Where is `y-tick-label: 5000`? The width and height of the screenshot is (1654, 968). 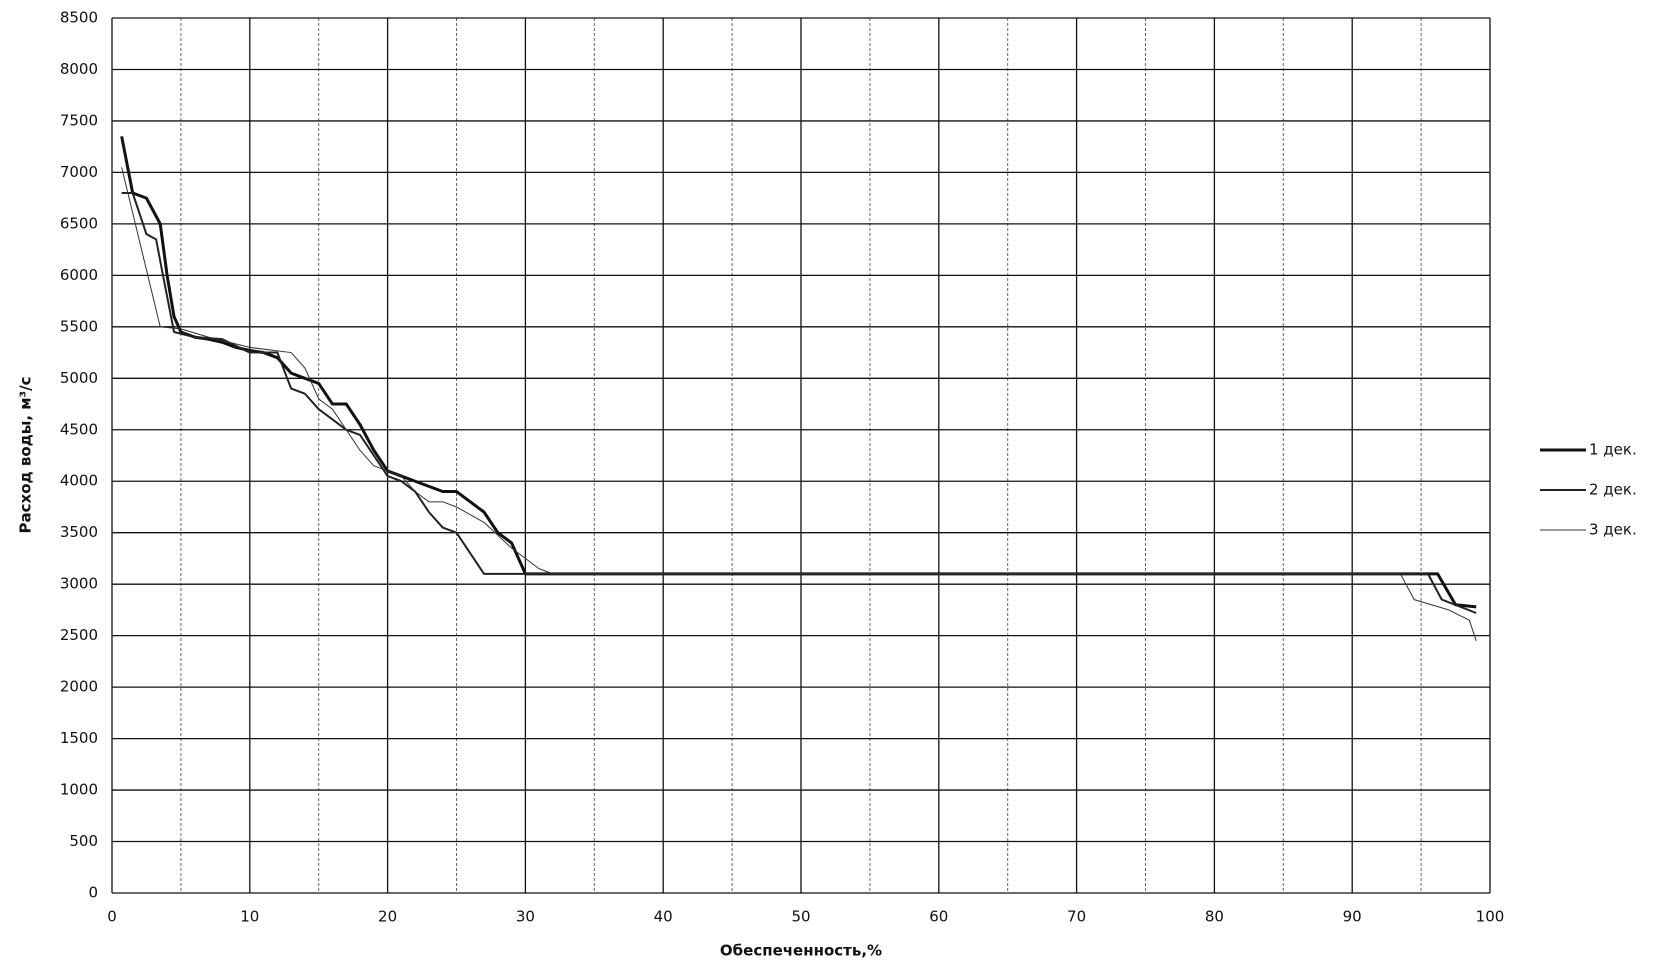 y-tick-label: 5000 is located at coordinates (79, 378).